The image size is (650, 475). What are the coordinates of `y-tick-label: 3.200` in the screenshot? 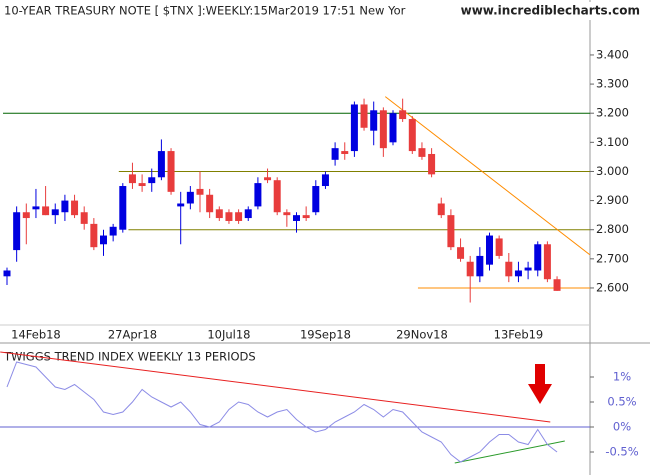 It's located at (612, 113).